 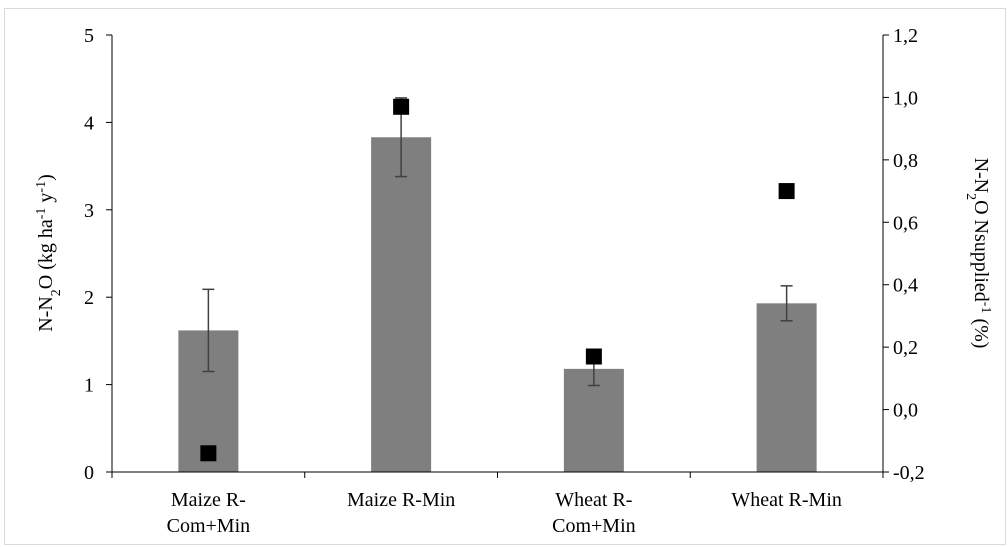 I want to click on right-tick-label-3: 0,4, so click(x=905, y=286).